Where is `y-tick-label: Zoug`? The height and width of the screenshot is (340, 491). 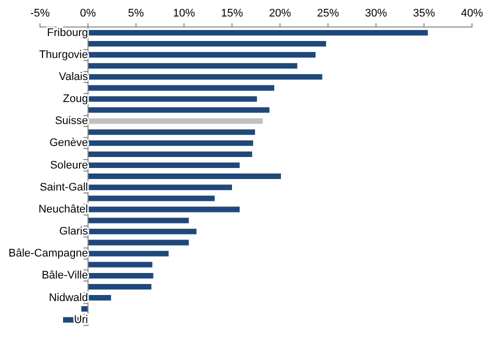 y-tick-label: Zoug is located at coordinates (75, 99).